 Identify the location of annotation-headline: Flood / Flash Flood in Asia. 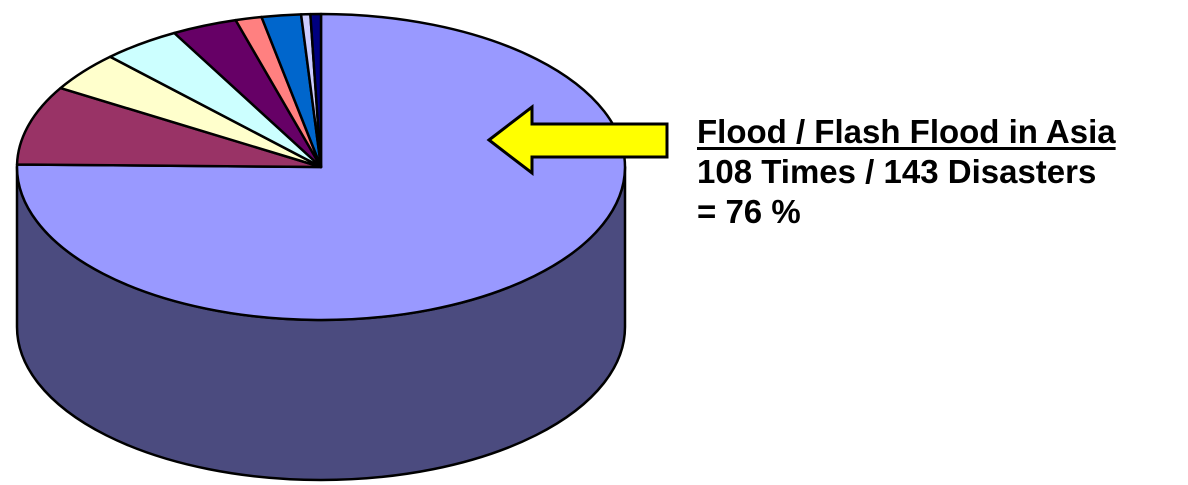
(906, 131).